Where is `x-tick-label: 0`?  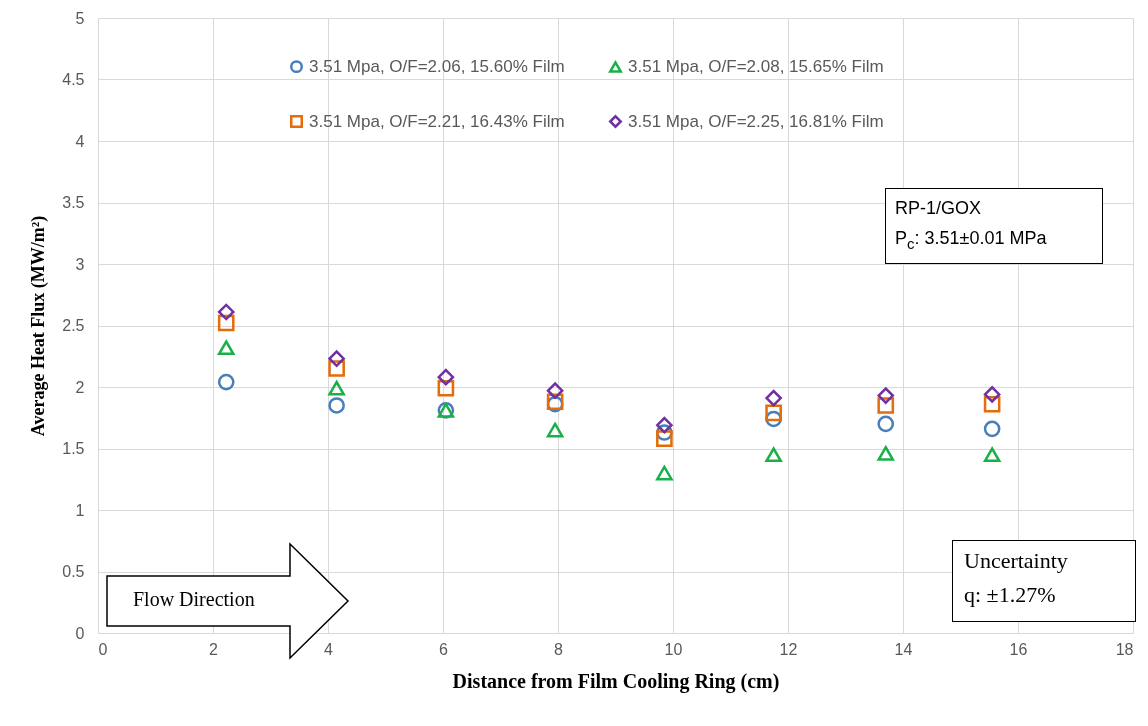 x-tick-label: 0 is located at coordinates (103, 649).